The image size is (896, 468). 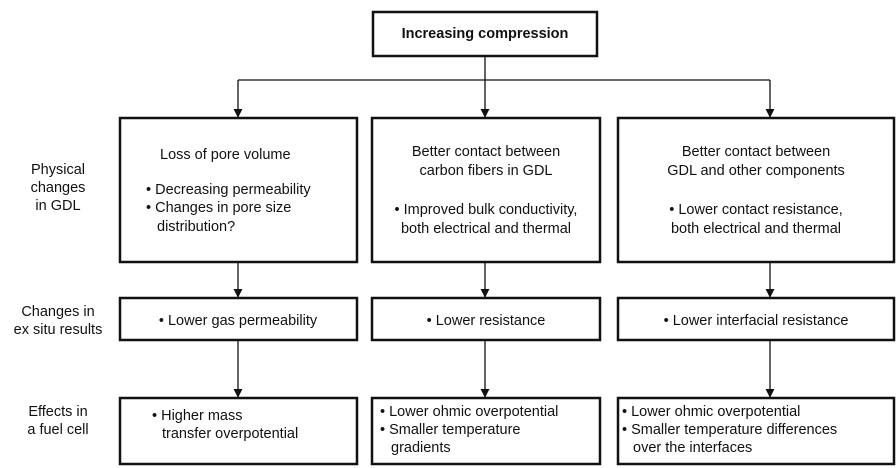 I want to click on box-text: • Lower interfacial resistance, so click(x=756, y=321).